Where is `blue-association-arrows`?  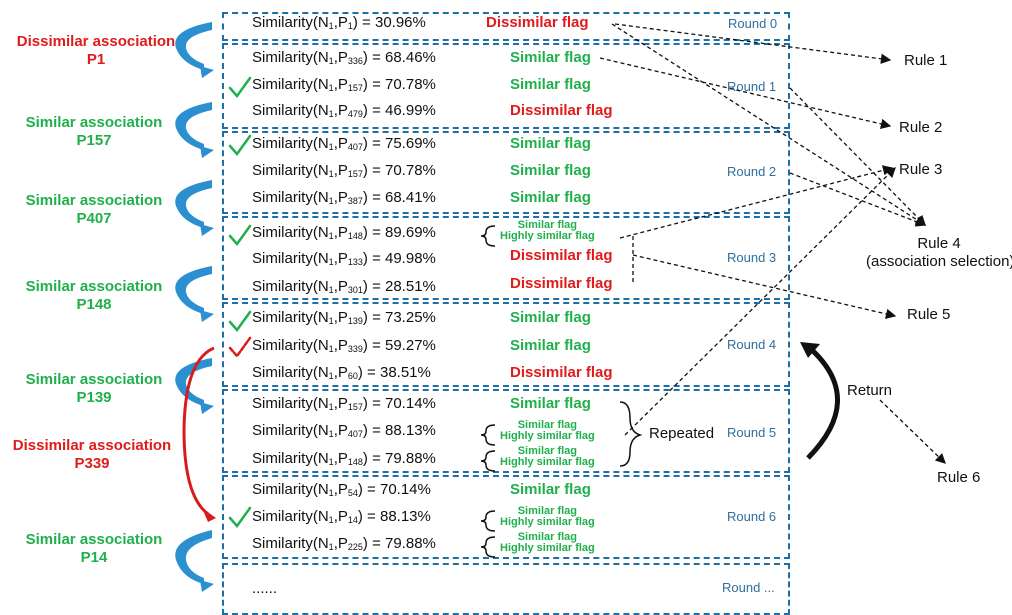 blue-association-arrows is located at coordinates (194, 307).